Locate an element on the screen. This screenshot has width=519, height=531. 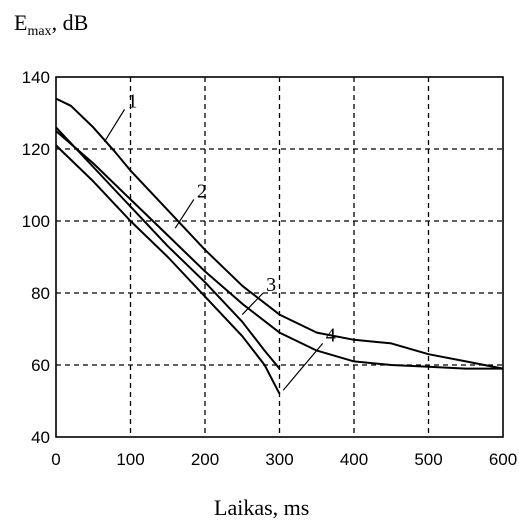
annotation-label: 3 is located at coordinates (271, 285).